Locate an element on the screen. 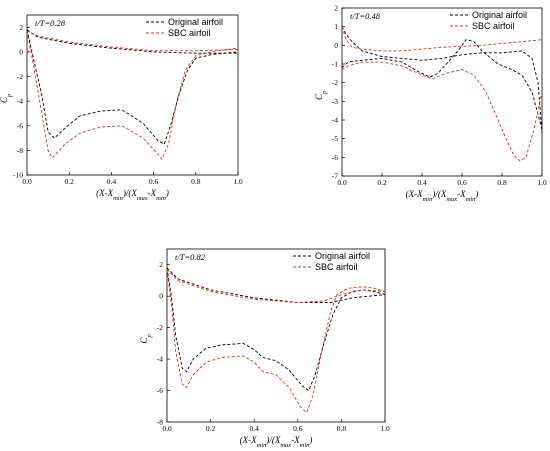 This screenshot has height=451, width=550. panel-note: t/T=0.48 is located at coordinates (365, 16).